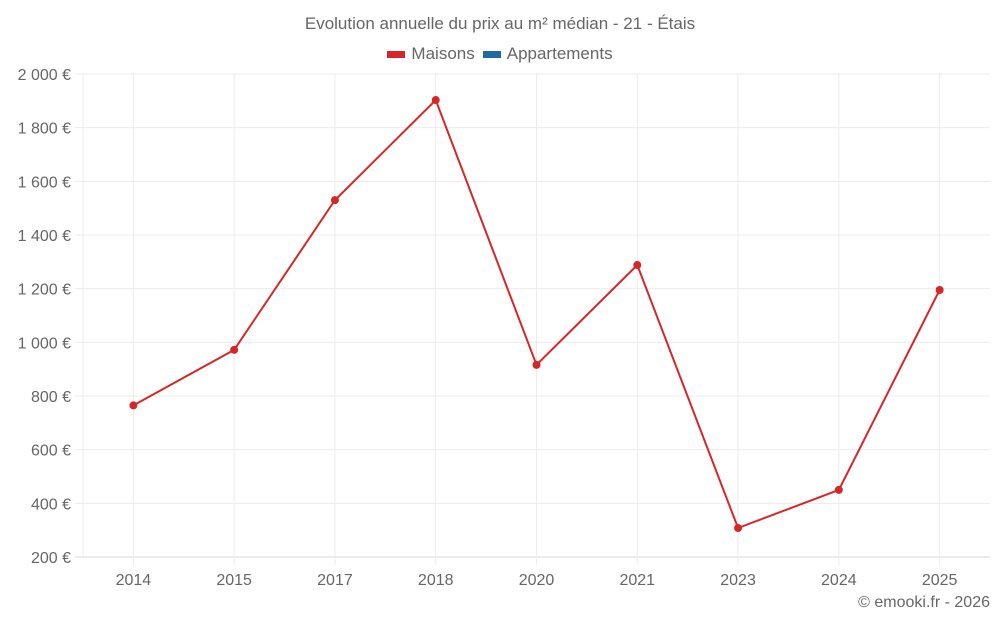 This screenshot has width=1000, height=625. I want to click on credit: © emooki.fr - 2026, so click(924, 602).